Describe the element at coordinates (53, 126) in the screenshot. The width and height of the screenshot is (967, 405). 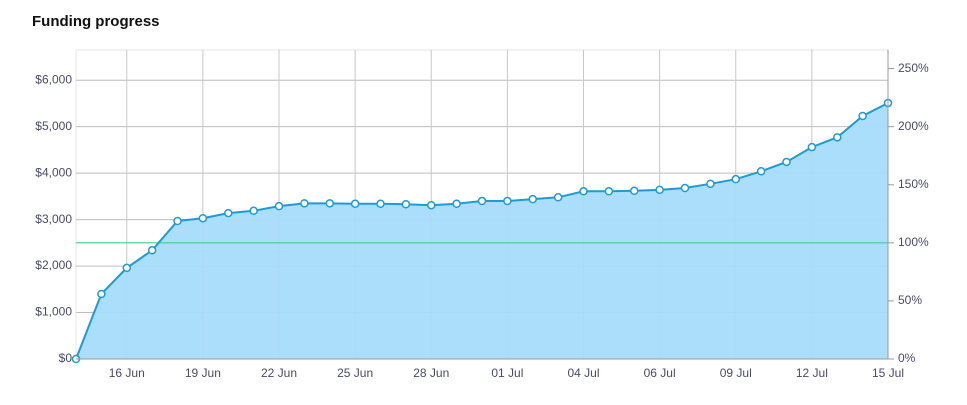
I see `y-tick-label: $5,000` at that location.